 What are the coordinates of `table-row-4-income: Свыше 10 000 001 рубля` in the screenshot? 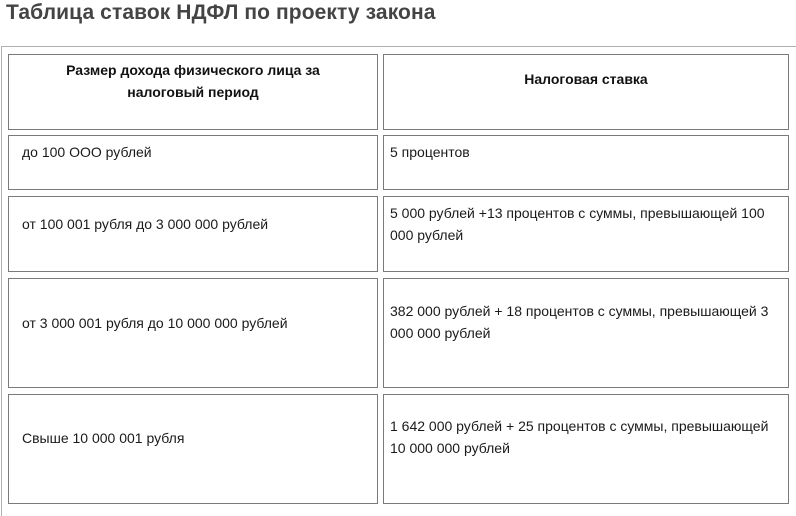 It's located at (193, 449).